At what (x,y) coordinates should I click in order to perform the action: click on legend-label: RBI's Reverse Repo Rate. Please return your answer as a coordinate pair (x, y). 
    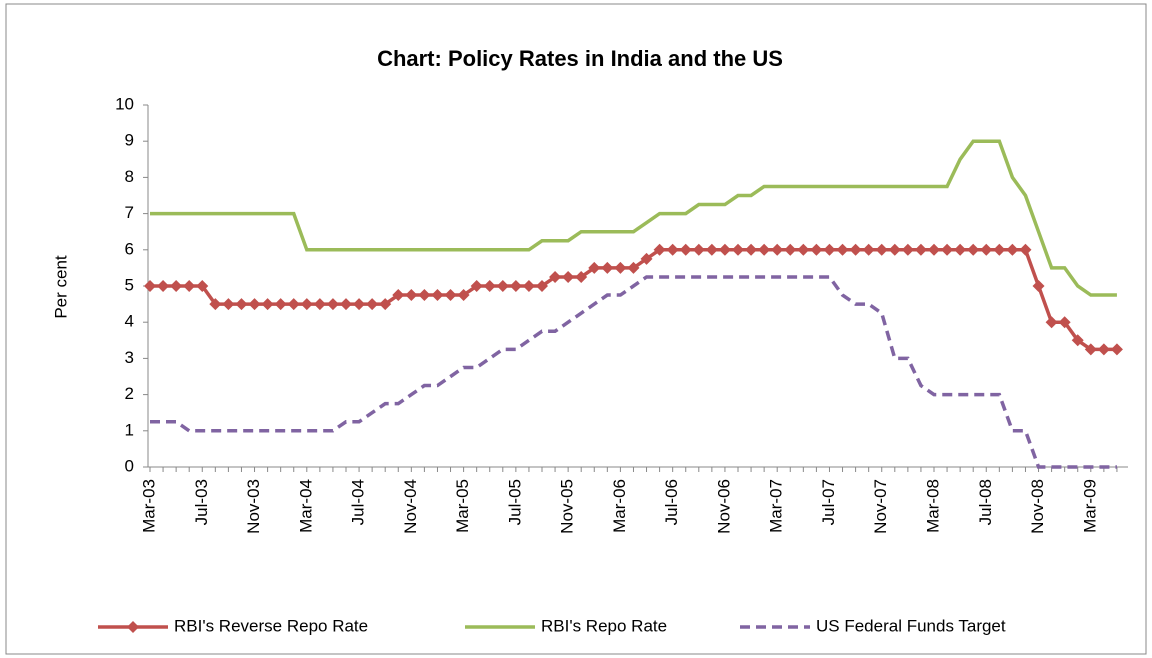
    Looking at the image, I should click on (271, 625).